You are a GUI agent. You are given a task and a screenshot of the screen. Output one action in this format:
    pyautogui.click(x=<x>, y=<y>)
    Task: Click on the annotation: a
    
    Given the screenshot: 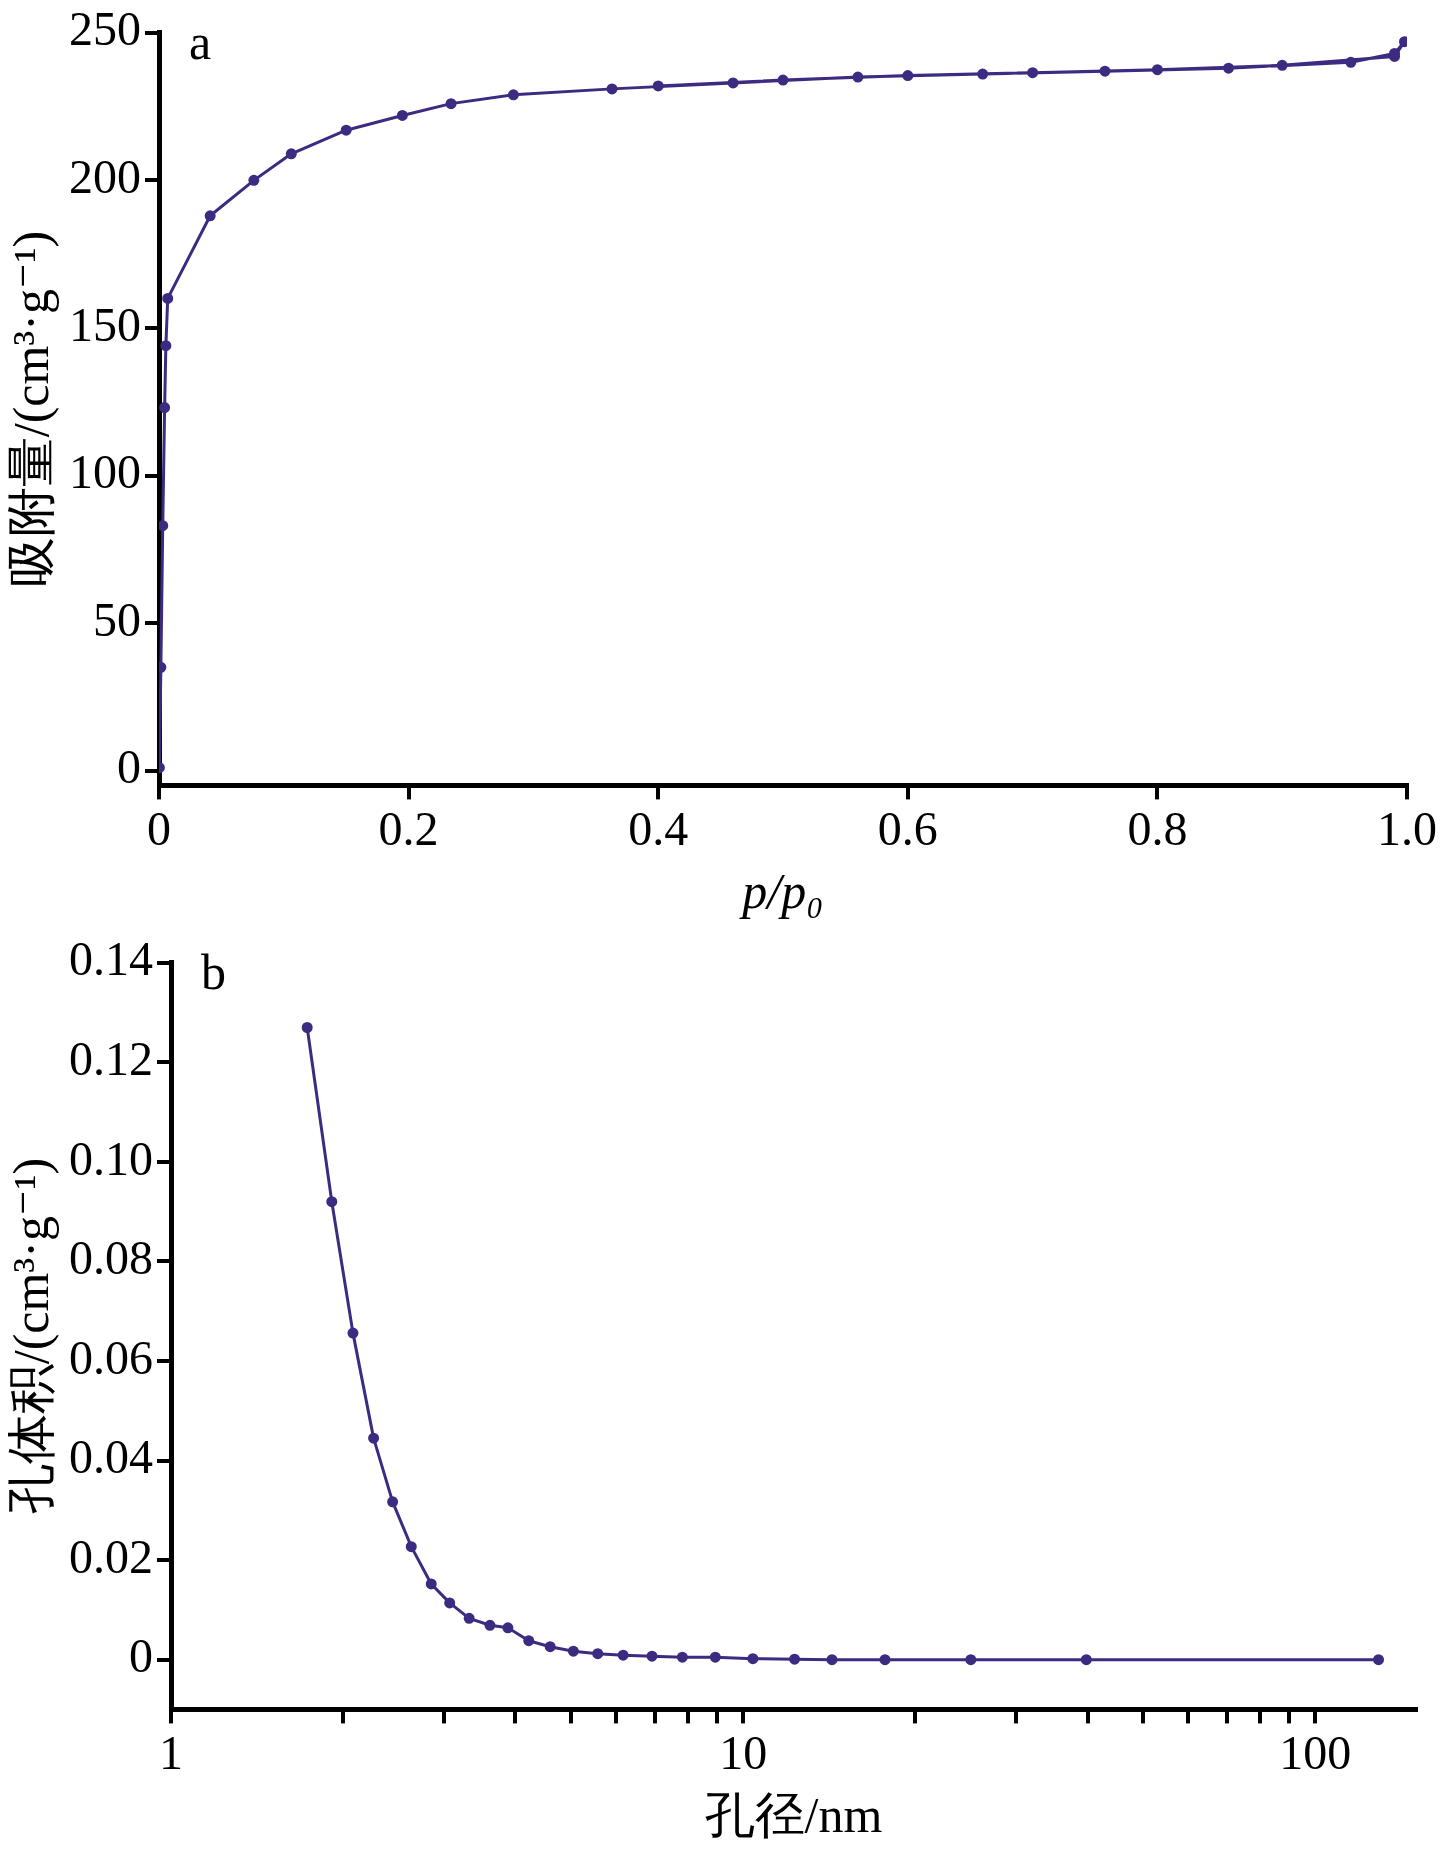 What is the action you would take?
    pyautogui.click(x=200, y=41)
    